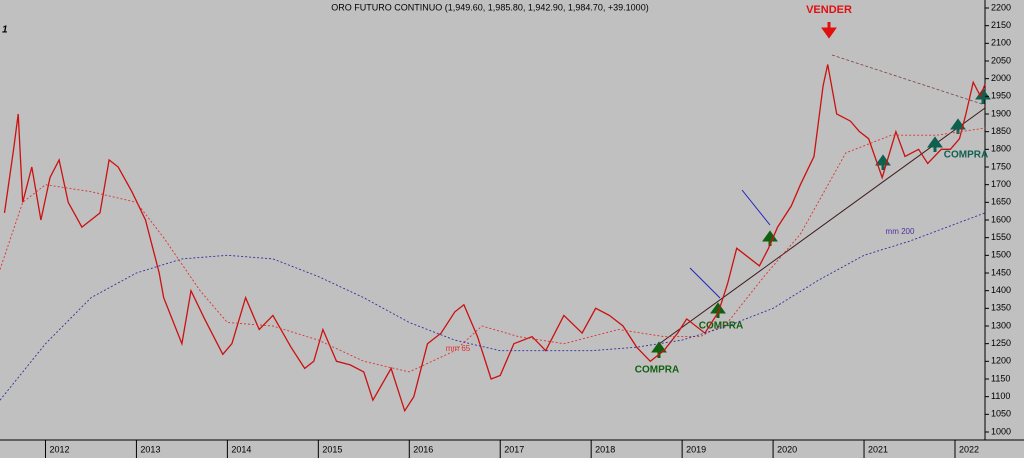 The image size is (1024, 458). What do you see at coordinates (514, 449) in the screenshot?
I see `x-tick-label: 2017` at bounding box center [514, 449].